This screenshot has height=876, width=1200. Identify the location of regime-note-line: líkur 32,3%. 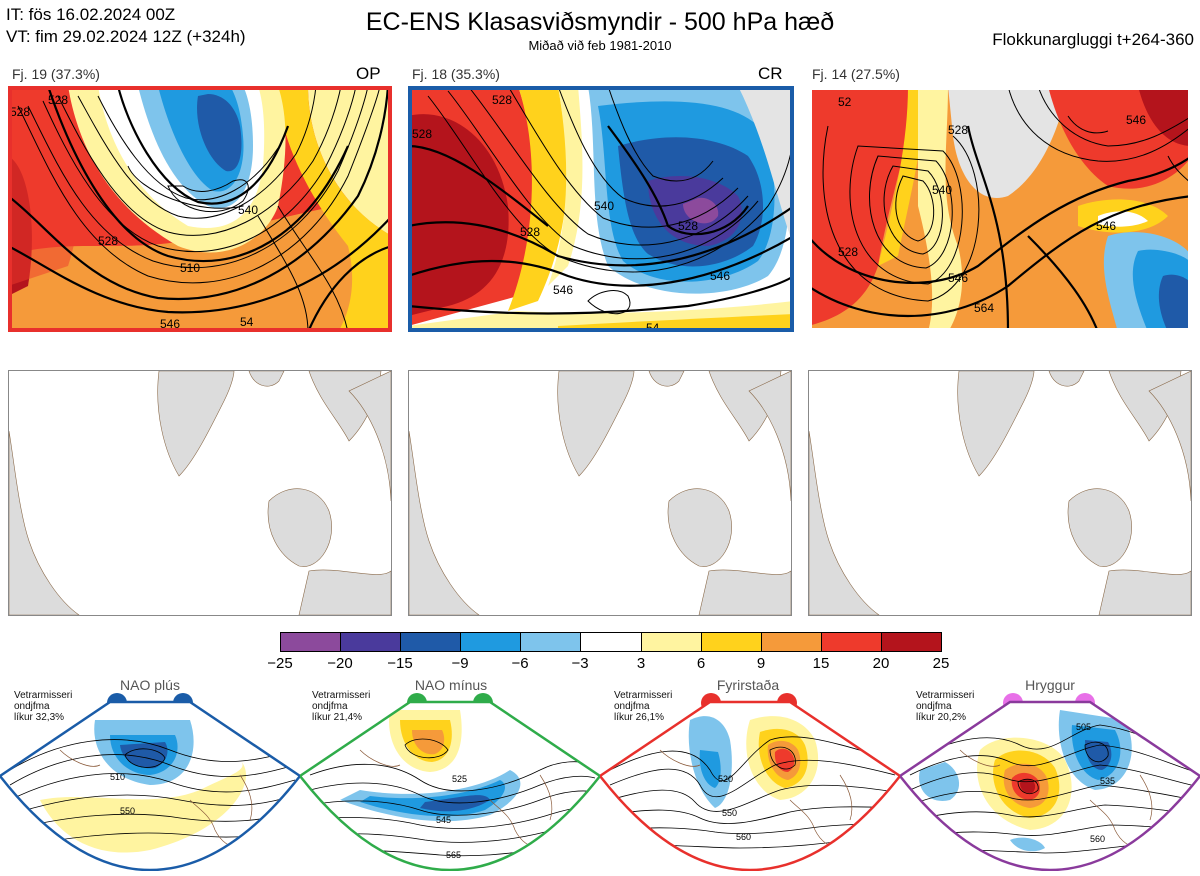
(39, 717).